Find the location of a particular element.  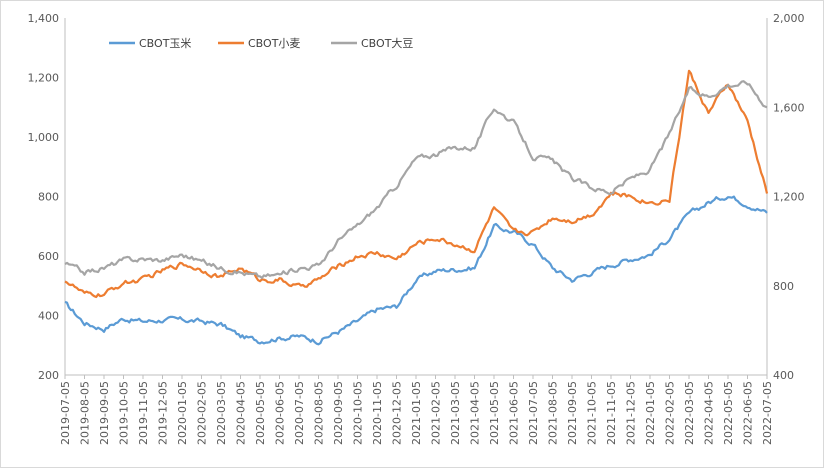

x-tick-label: 2019-10-05 is located at coordinates (124, 413).